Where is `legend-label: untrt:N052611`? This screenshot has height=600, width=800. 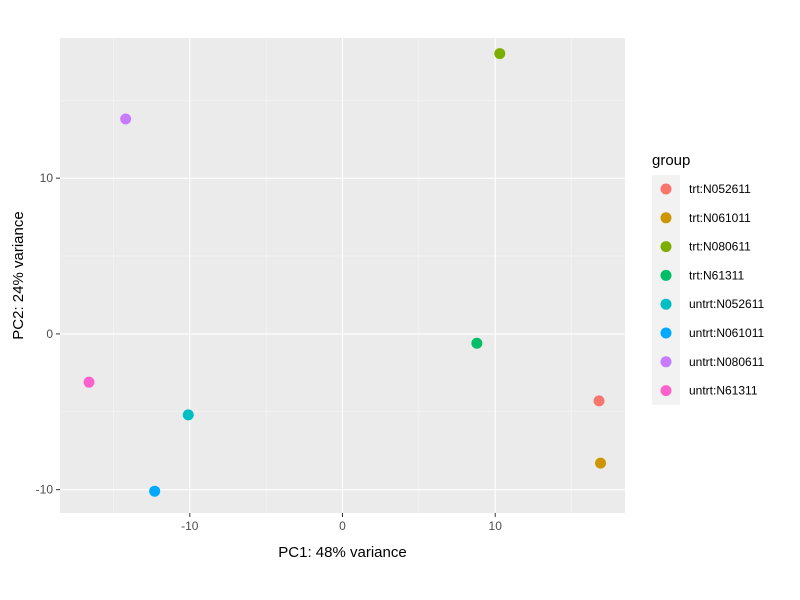
legend-label: untrt:N052611 is located at coordinates (726, 304).